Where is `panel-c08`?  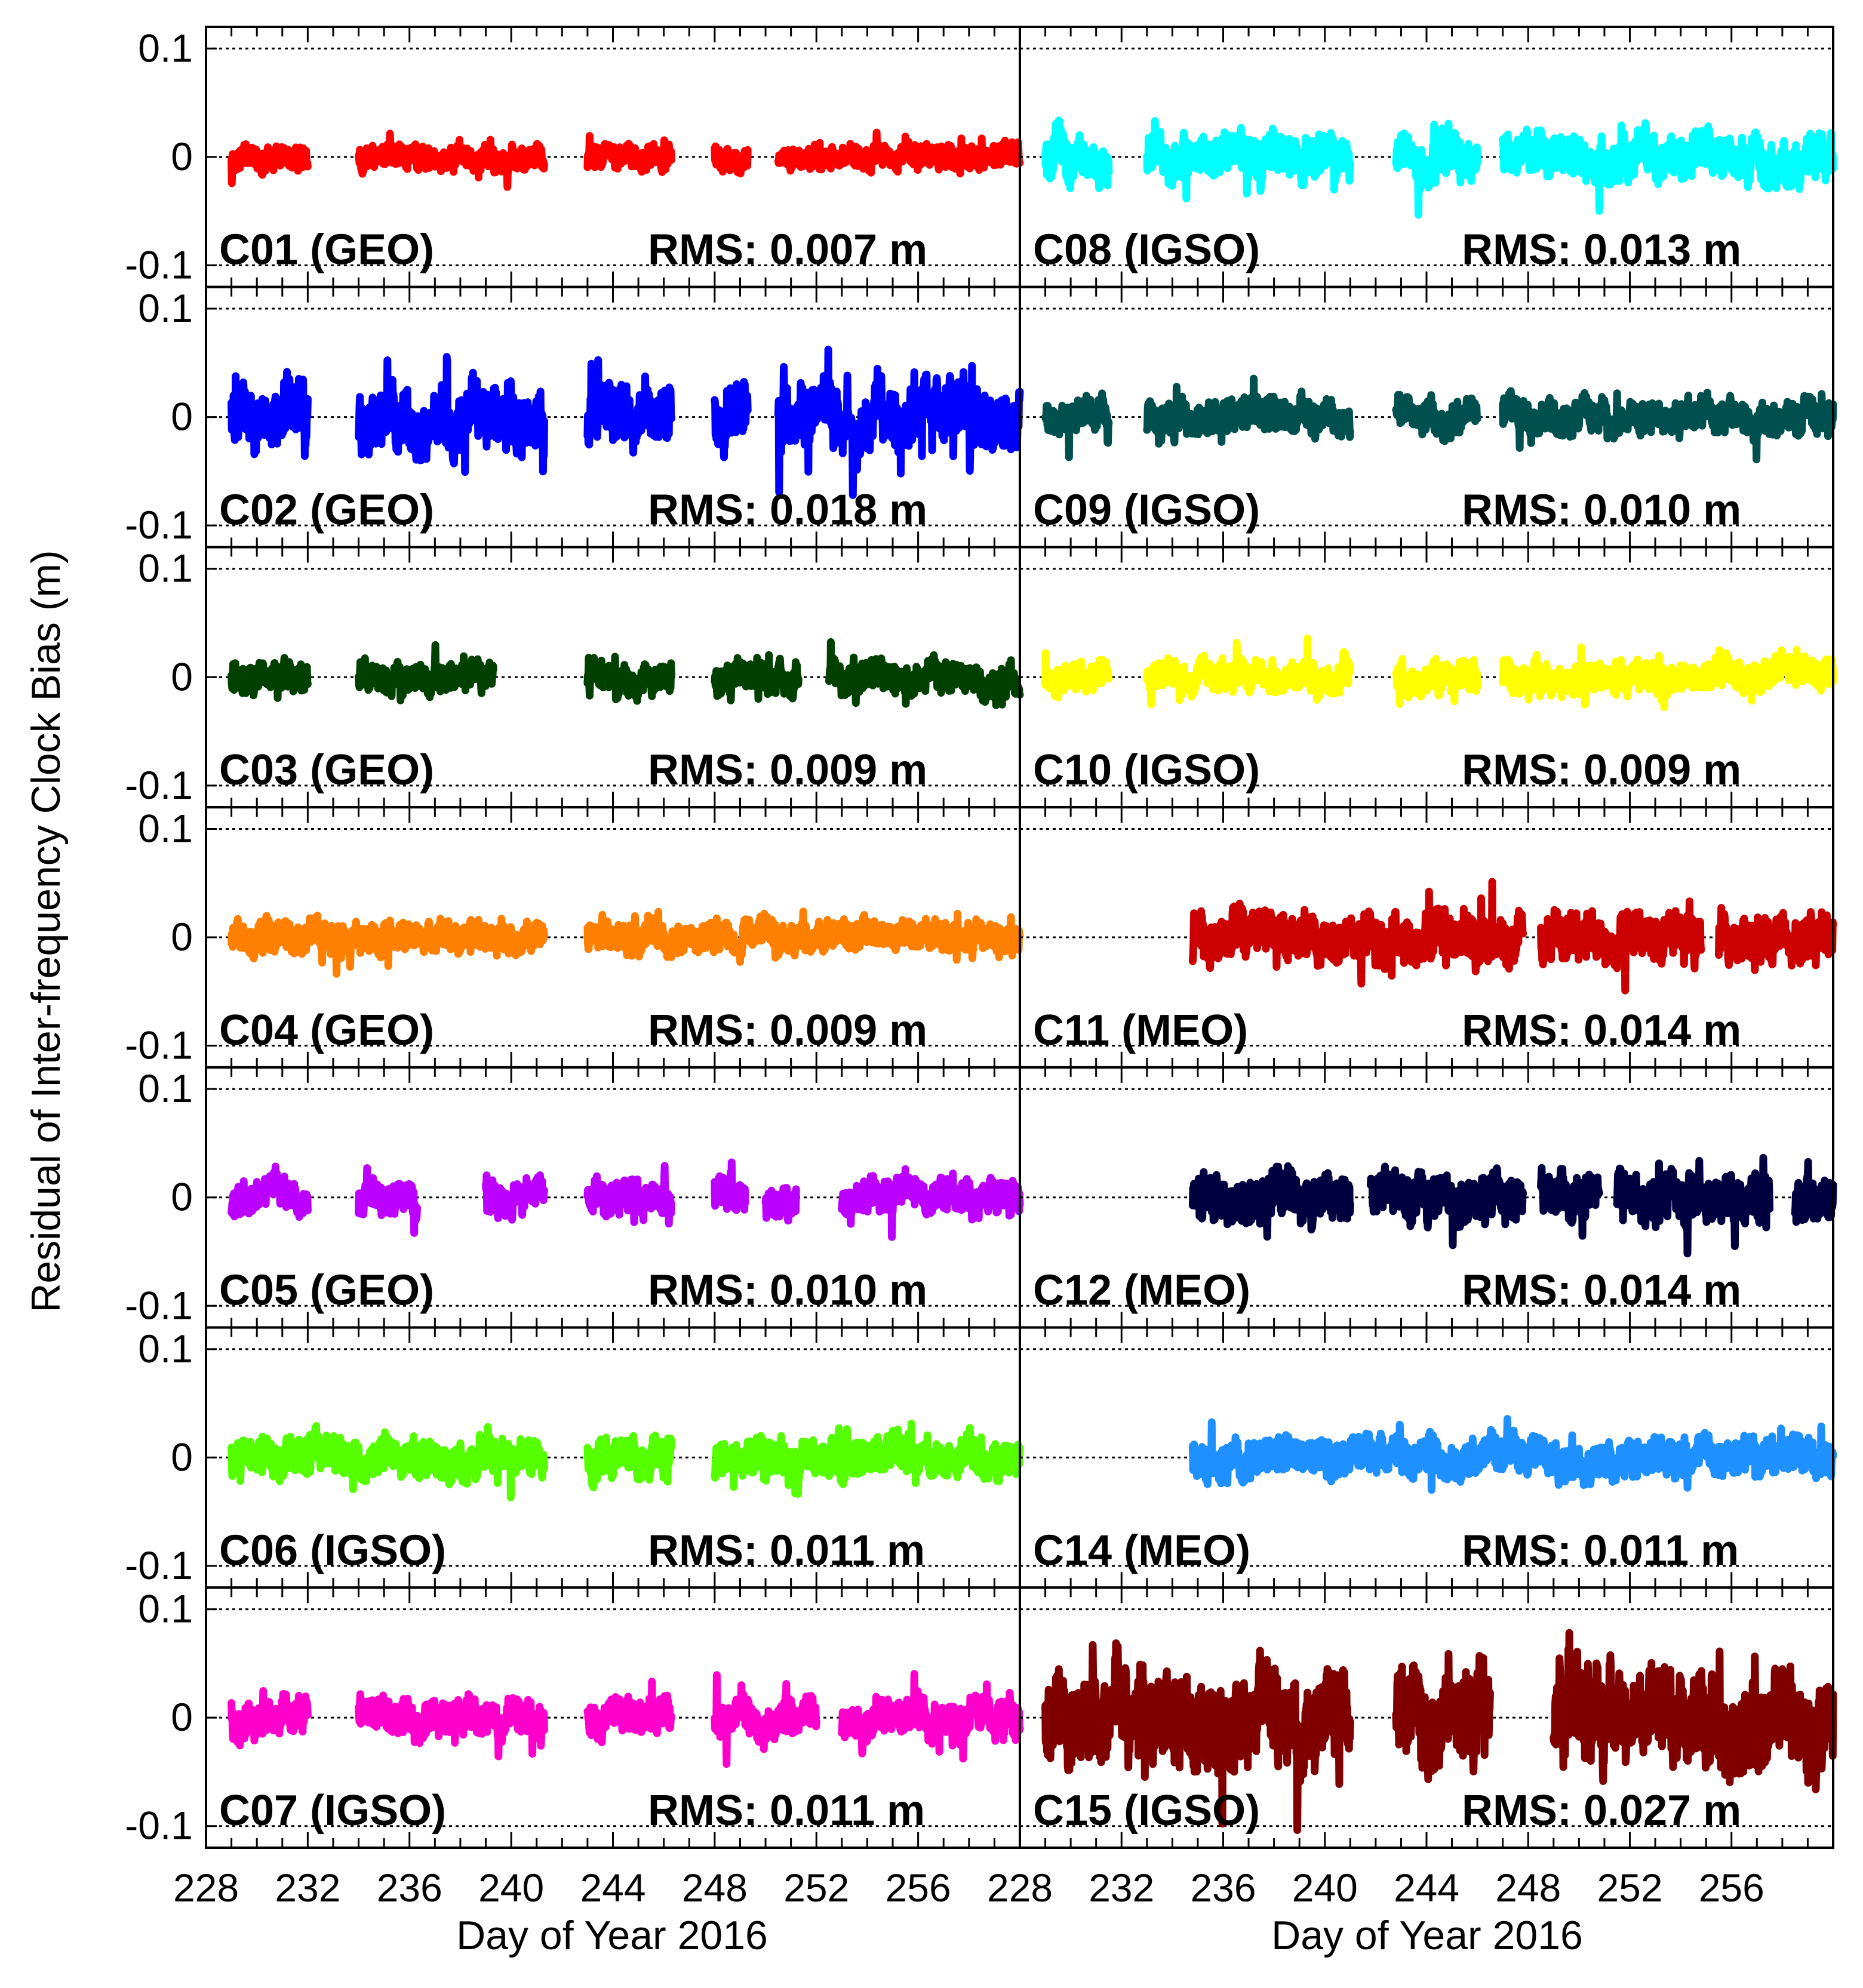 panel-c08 is located at coordinates (1428, 156).